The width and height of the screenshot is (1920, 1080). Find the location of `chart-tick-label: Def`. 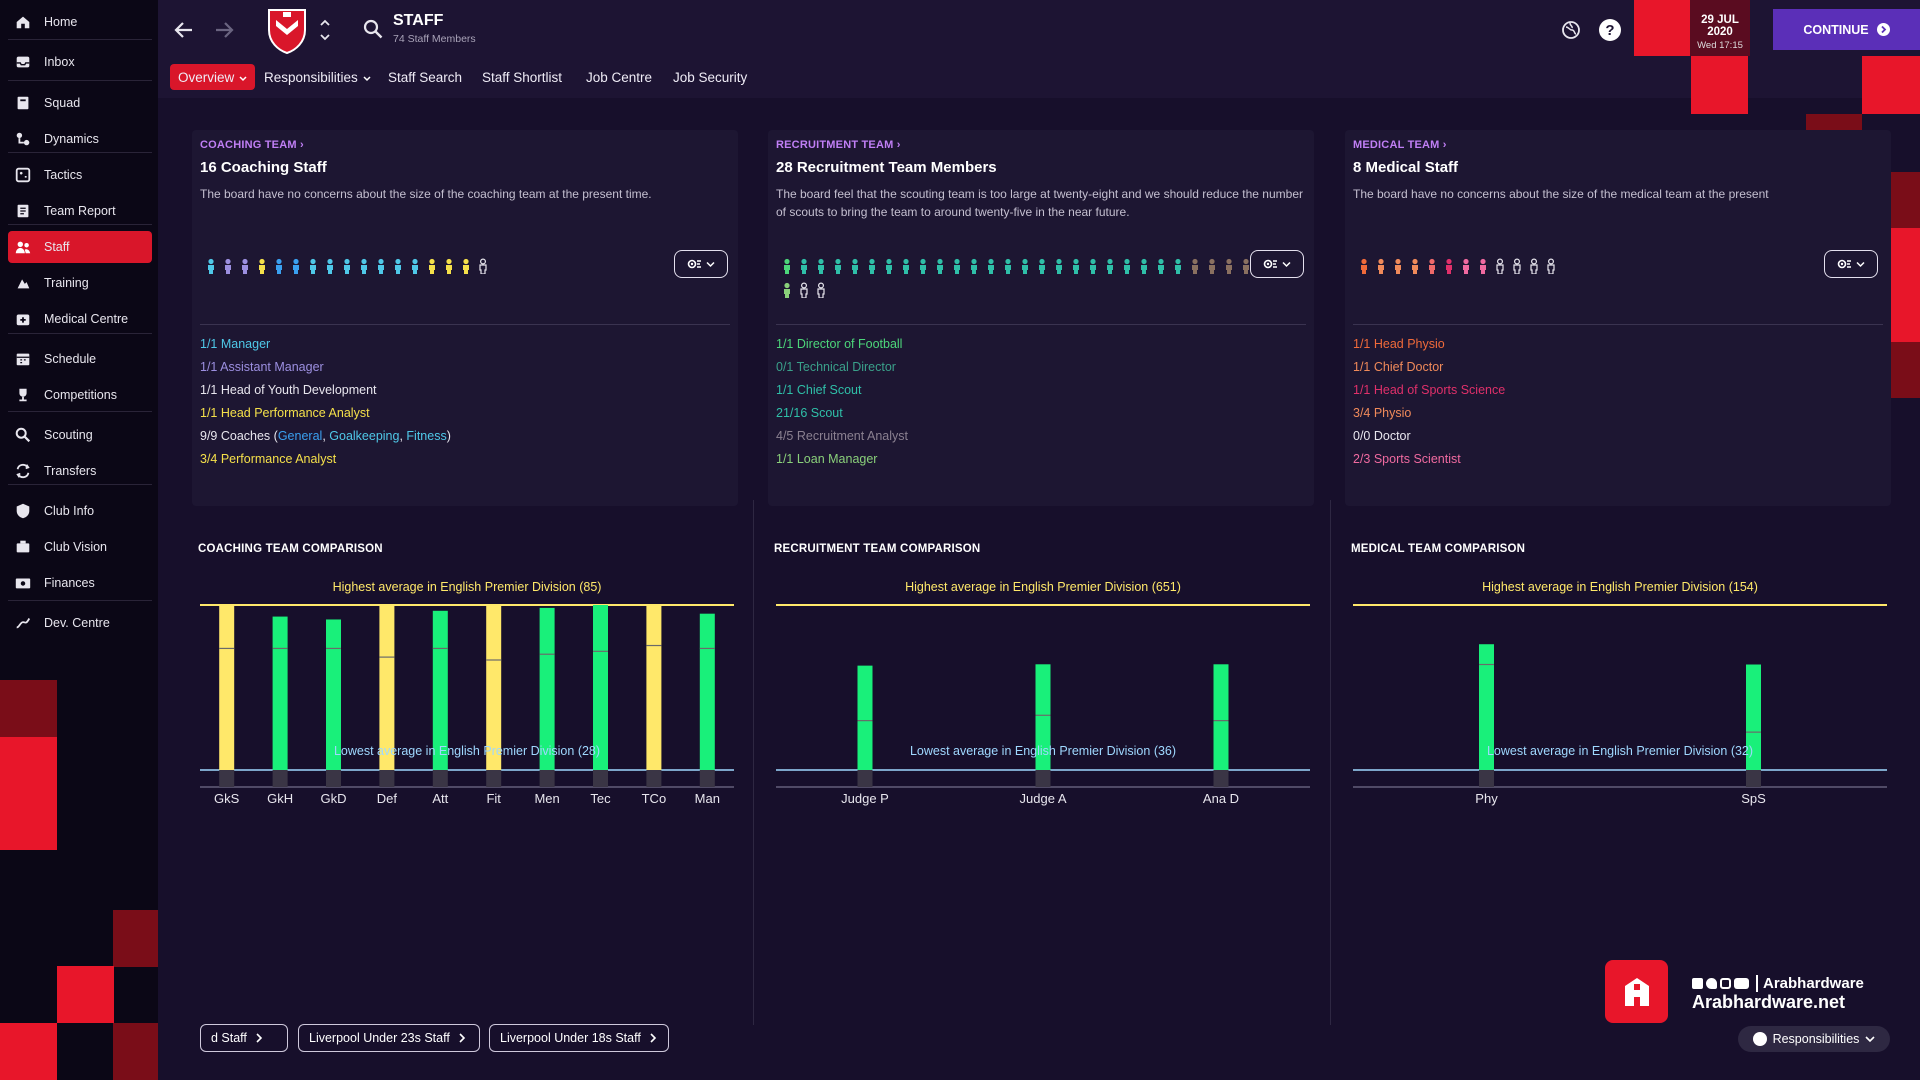

chart-tick-label: Def is located at coordinates (387, 798).